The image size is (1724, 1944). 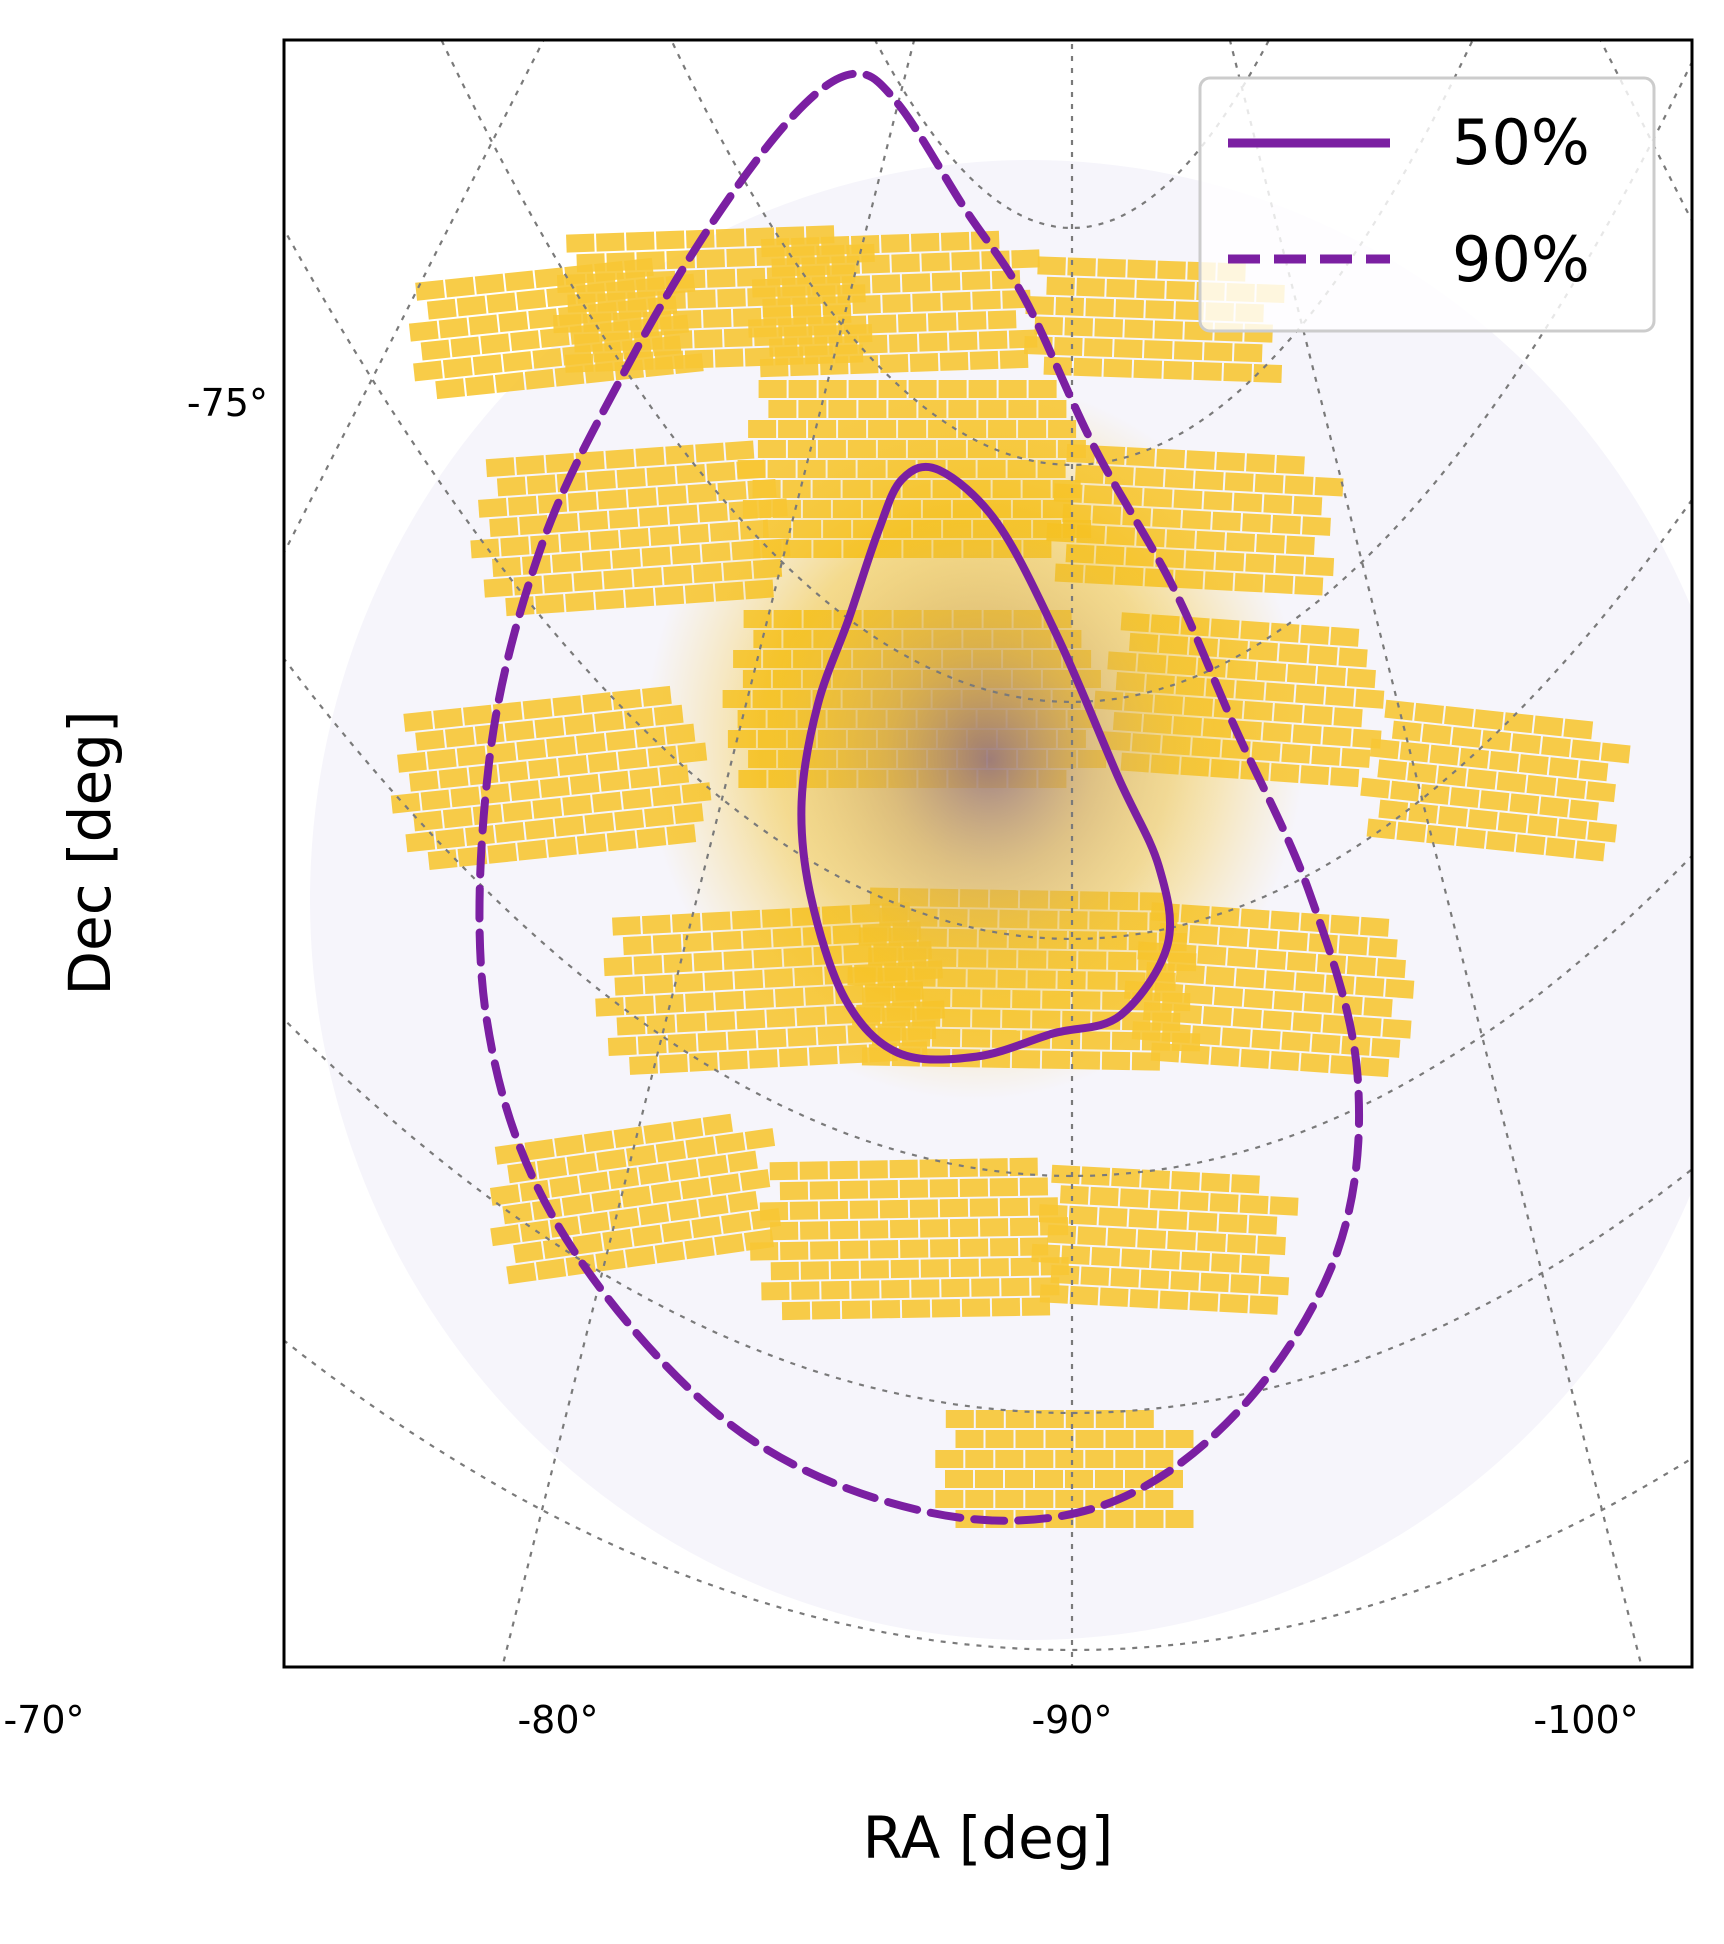 I want to click on legend: 50% 90%, so click(x=1427, y=204).